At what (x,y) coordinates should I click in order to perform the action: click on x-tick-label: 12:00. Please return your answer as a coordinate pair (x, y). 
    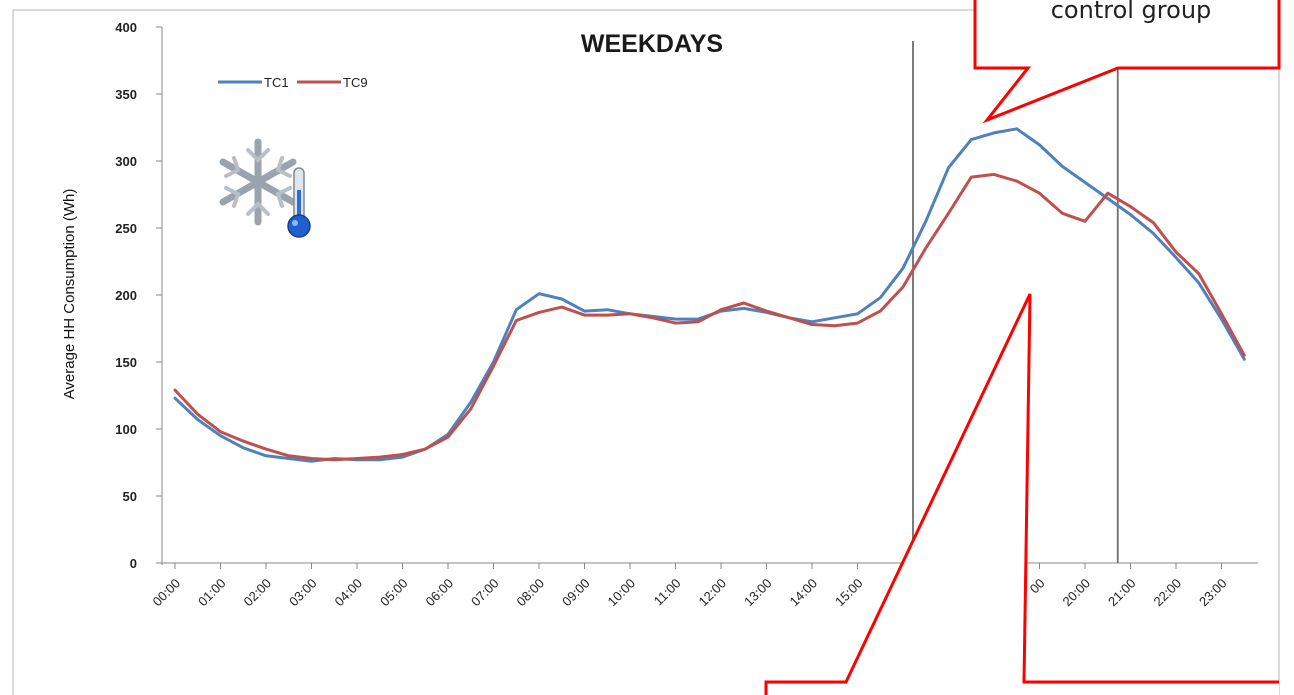
    Looking at the image, I should click on (713, 593).